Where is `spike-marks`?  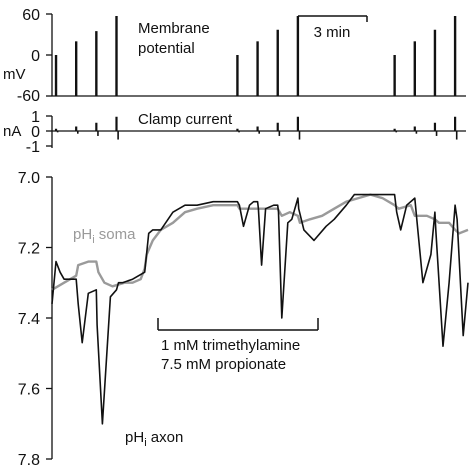 spike-marks is located at coordinates (255, 56).